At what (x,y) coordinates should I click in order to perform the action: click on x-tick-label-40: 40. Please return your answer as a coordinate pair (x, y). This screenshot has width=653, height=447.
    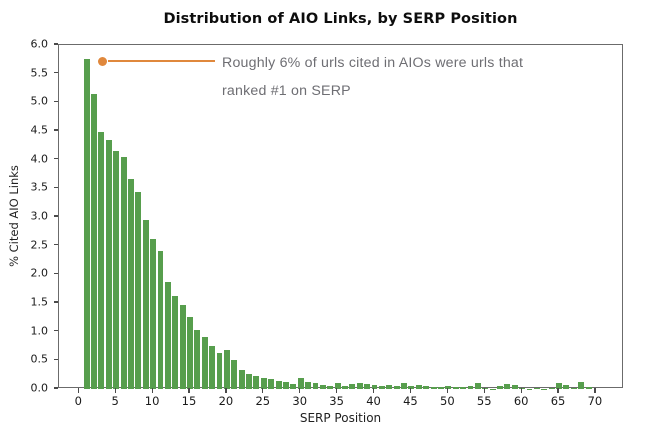
    Looking at the image, I should click on (373, 401).